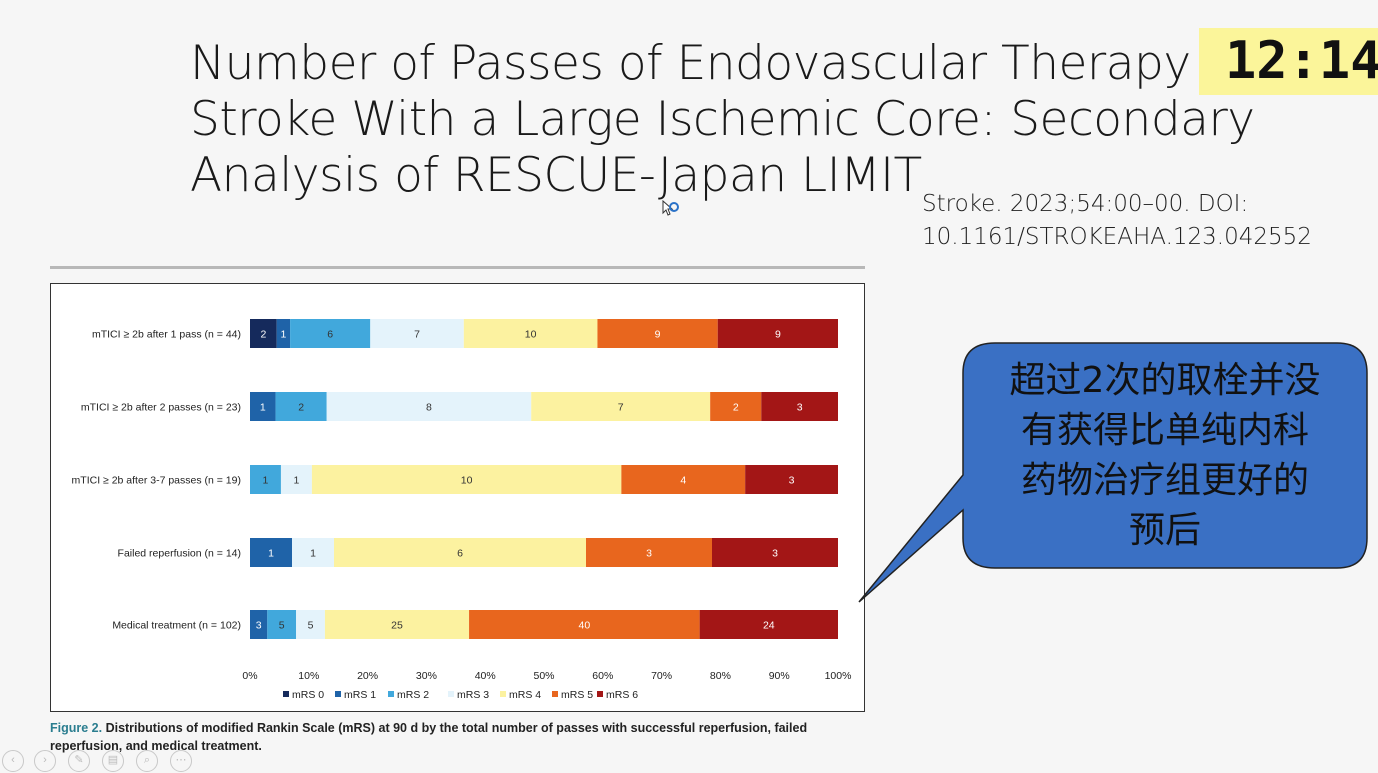 This screenshot has height=773, width=1378. I want to click on bar-value-label: 6, so click(330, 335).